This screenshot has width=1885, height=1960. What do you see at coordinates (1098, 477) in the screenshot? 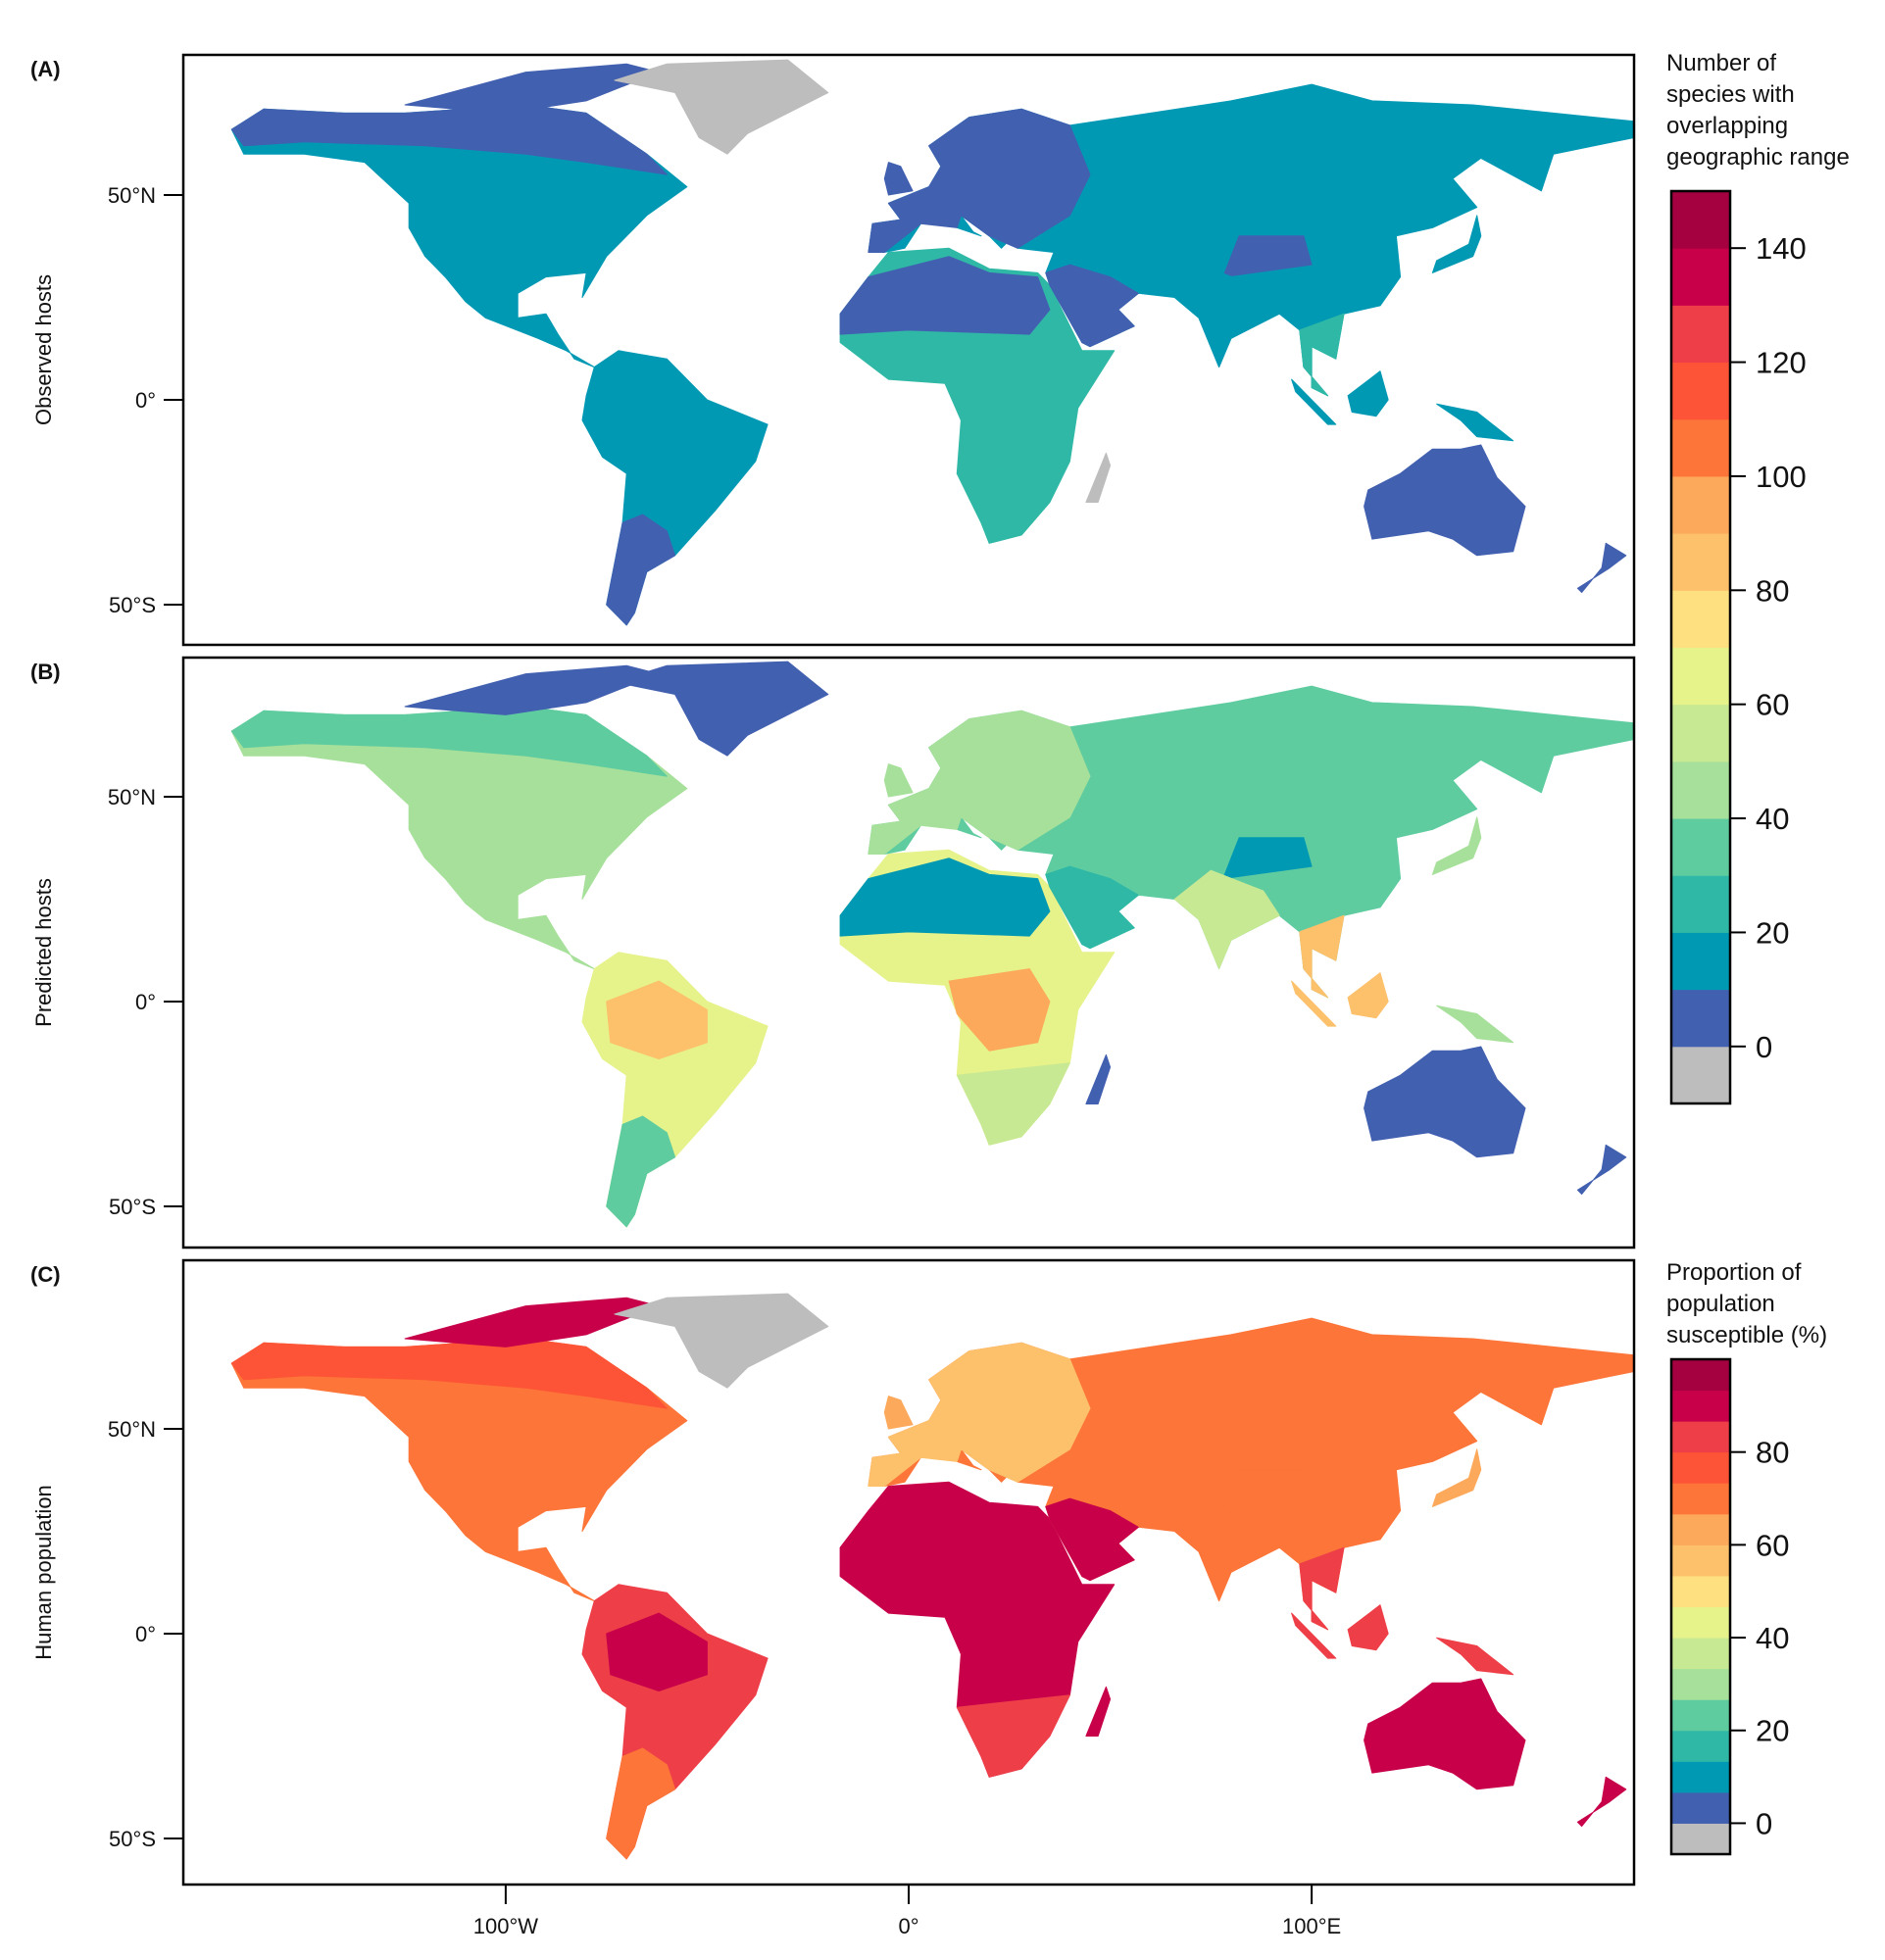
I see `region-madagascar` at bounding box center [1098, 477].